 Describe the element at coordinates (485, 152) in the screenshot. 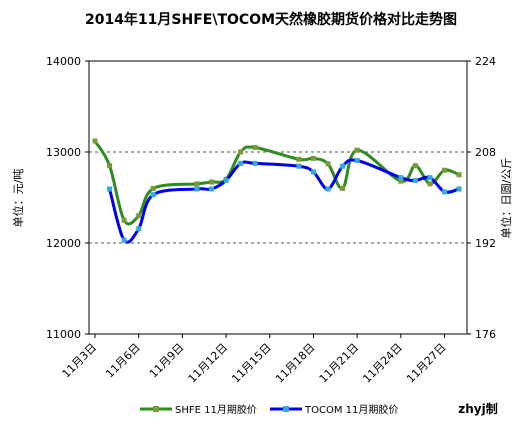

I see `y-right-tick-label: 208` at that location.